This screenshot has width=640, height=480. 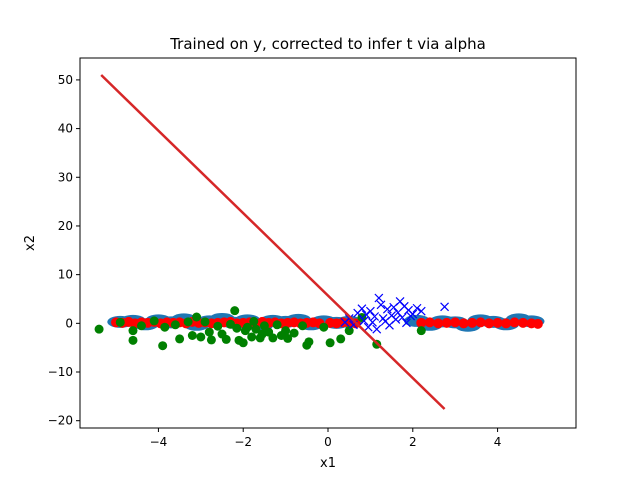 I want to click on x-ticks: −4 −2 0 2 4, so click(x=326, y=438).